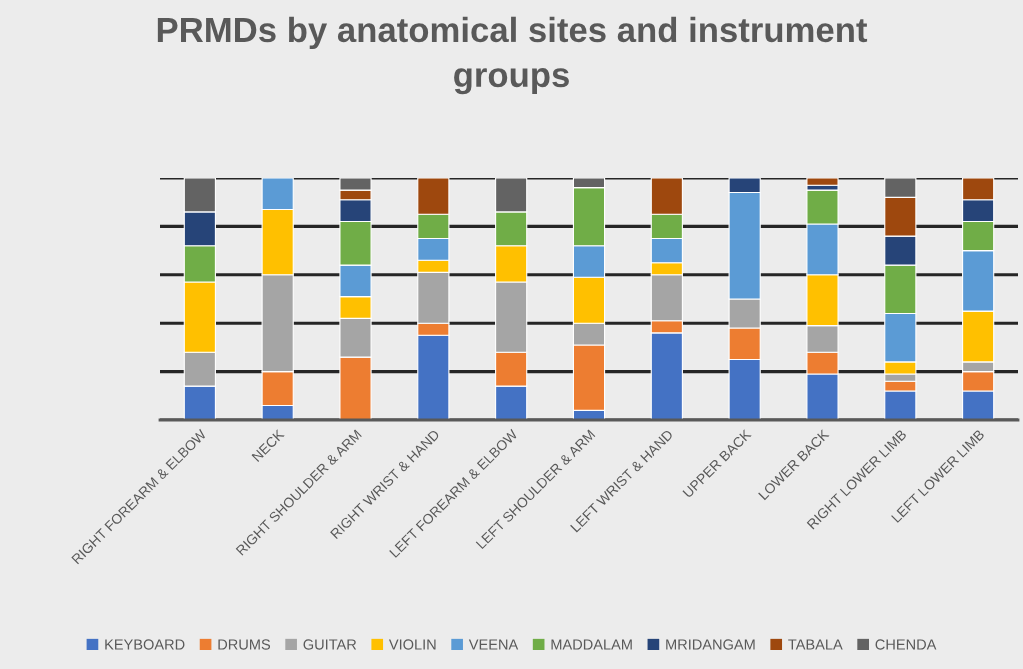 Image resolution: width=1023 pixels, height=669 pixels. Describe the element at coordinates (815, 644) in the screenshot. I see `legend-label: TABALA` at that location.